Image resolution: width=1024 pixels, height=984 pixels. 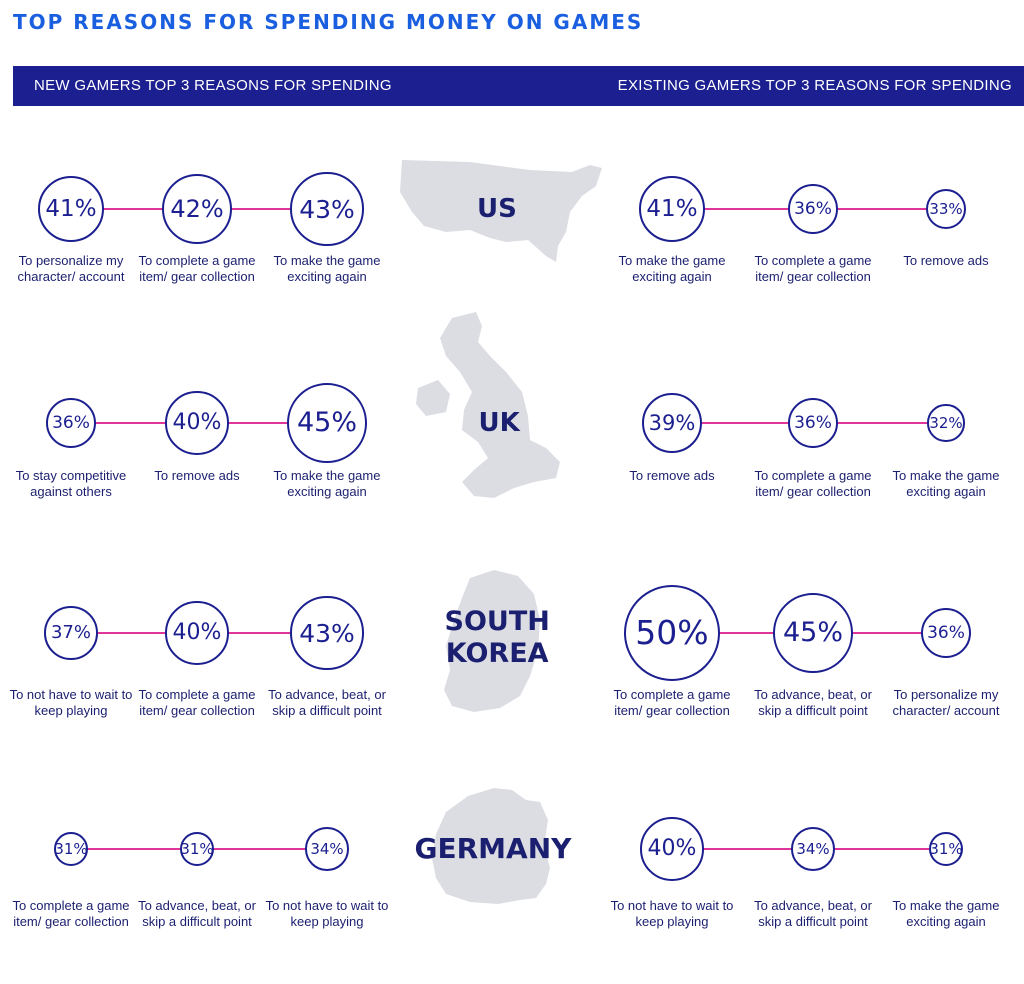 I want to click on us-new-reason-label: To complete a game item/ gear collection, so click(x=197, y=268).